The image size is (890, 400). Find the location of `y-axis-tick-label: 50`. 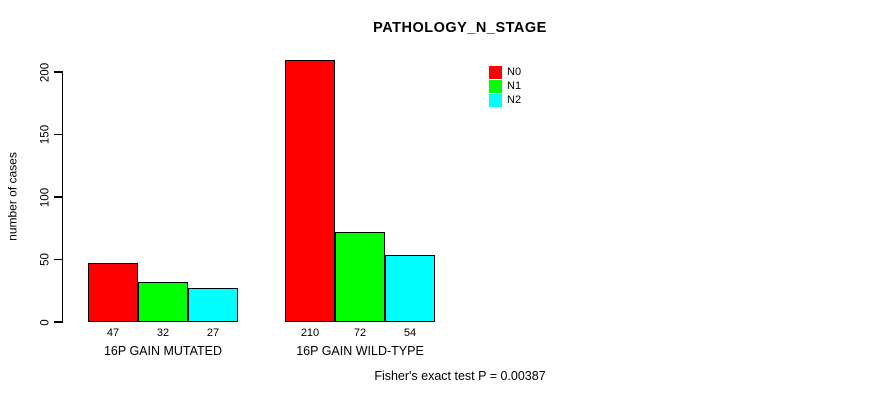

y-axis-tick-label: 50 is located at coordinates (45, 259).